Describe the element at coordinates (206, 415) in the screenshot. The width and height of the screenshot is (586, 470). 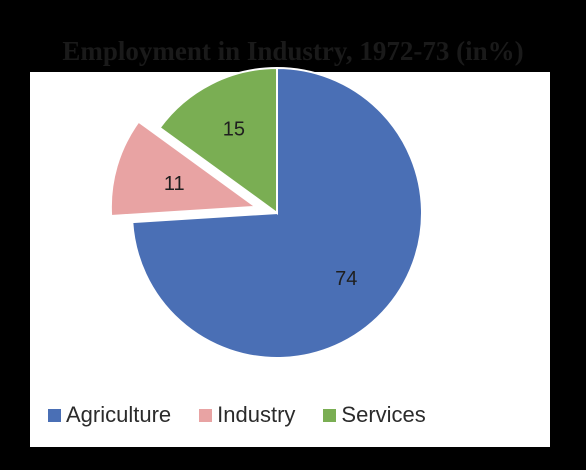
I see `legend-swatch-industry` at that location.